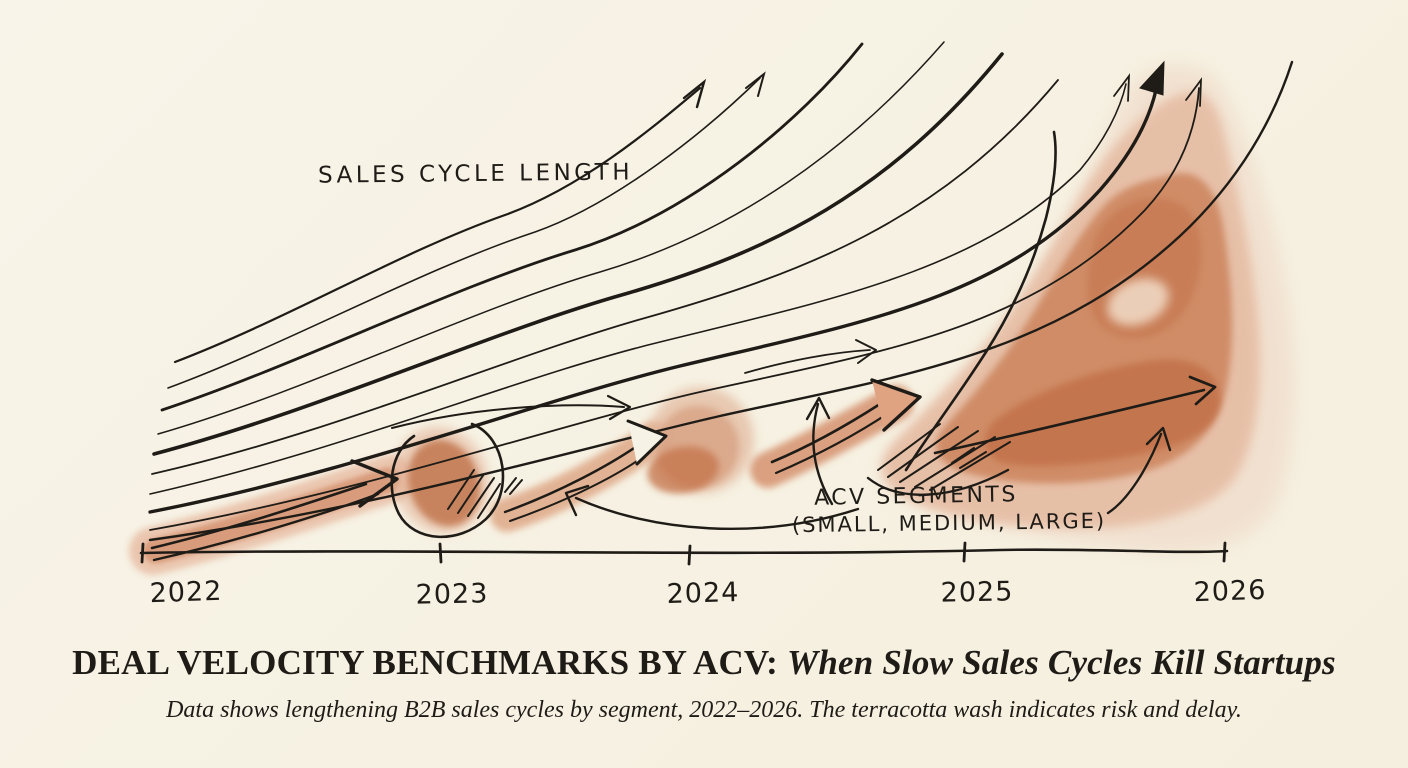 The width and height of the screenshot is (1408, 768). Describe the element at coordinates (475, 174) in the screenshot. I see `stream-lines-label: SALES CYCLE LENGTH` at that location.